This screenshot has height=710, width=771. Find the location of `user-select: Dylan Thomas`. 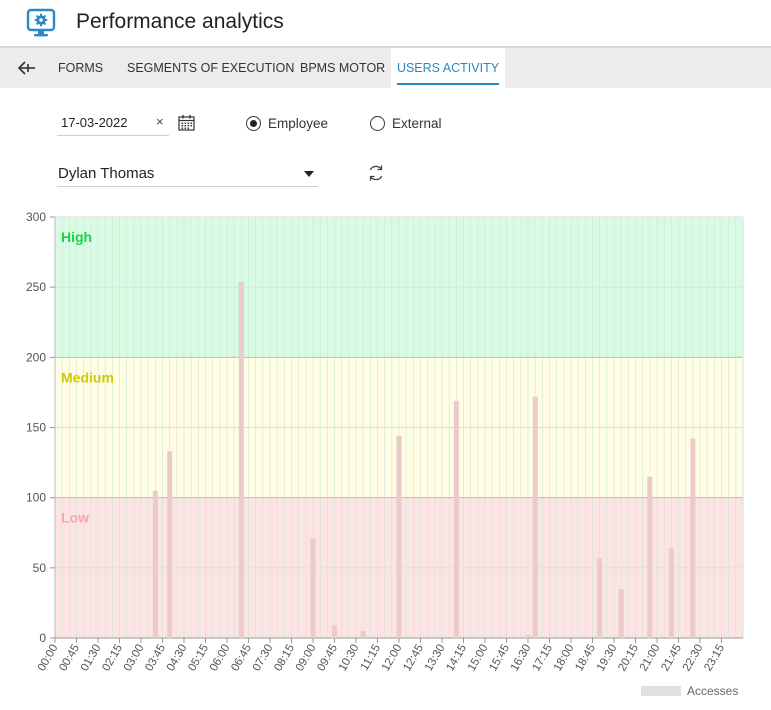

user-select: Dylan Thomas is located at coordinates (187, 175).